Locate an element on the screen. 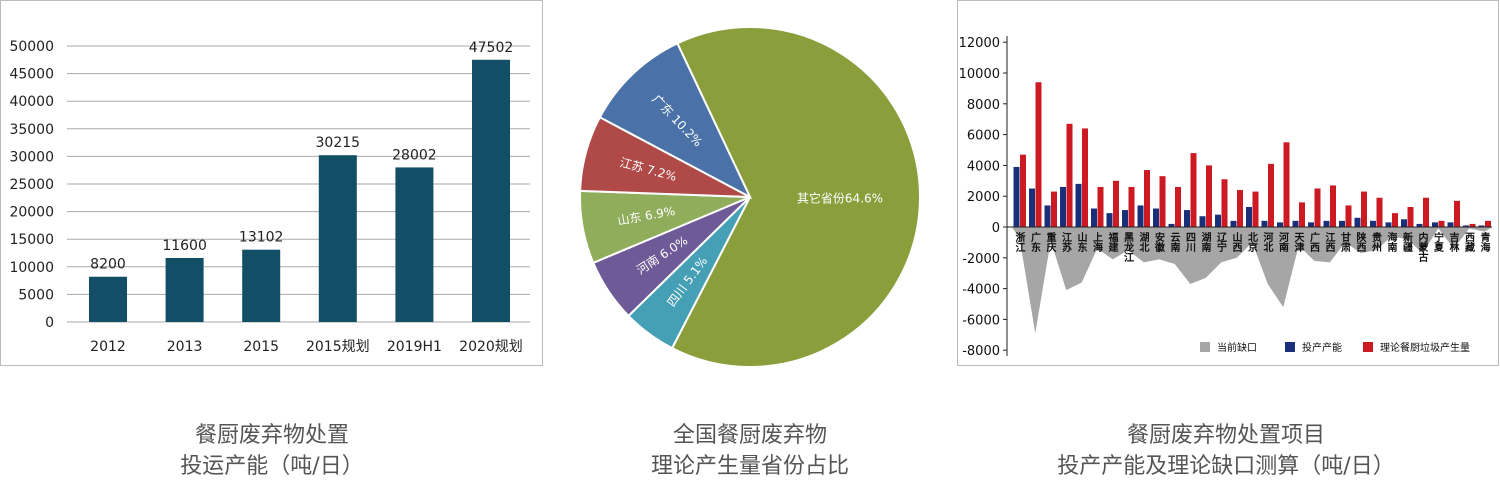 The image size is (1500, 482). x-tick-label: 2020规划 is located at coordinates (491, 347).